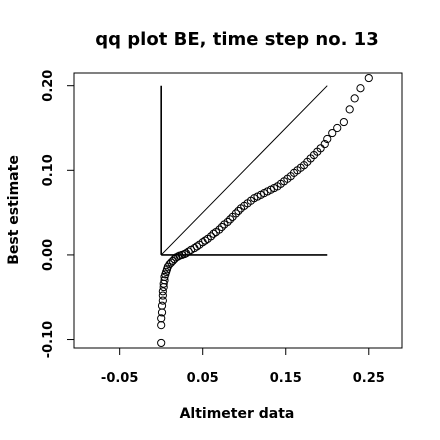  I want to click on y-tick-label: -0.10, so click(48, 339).